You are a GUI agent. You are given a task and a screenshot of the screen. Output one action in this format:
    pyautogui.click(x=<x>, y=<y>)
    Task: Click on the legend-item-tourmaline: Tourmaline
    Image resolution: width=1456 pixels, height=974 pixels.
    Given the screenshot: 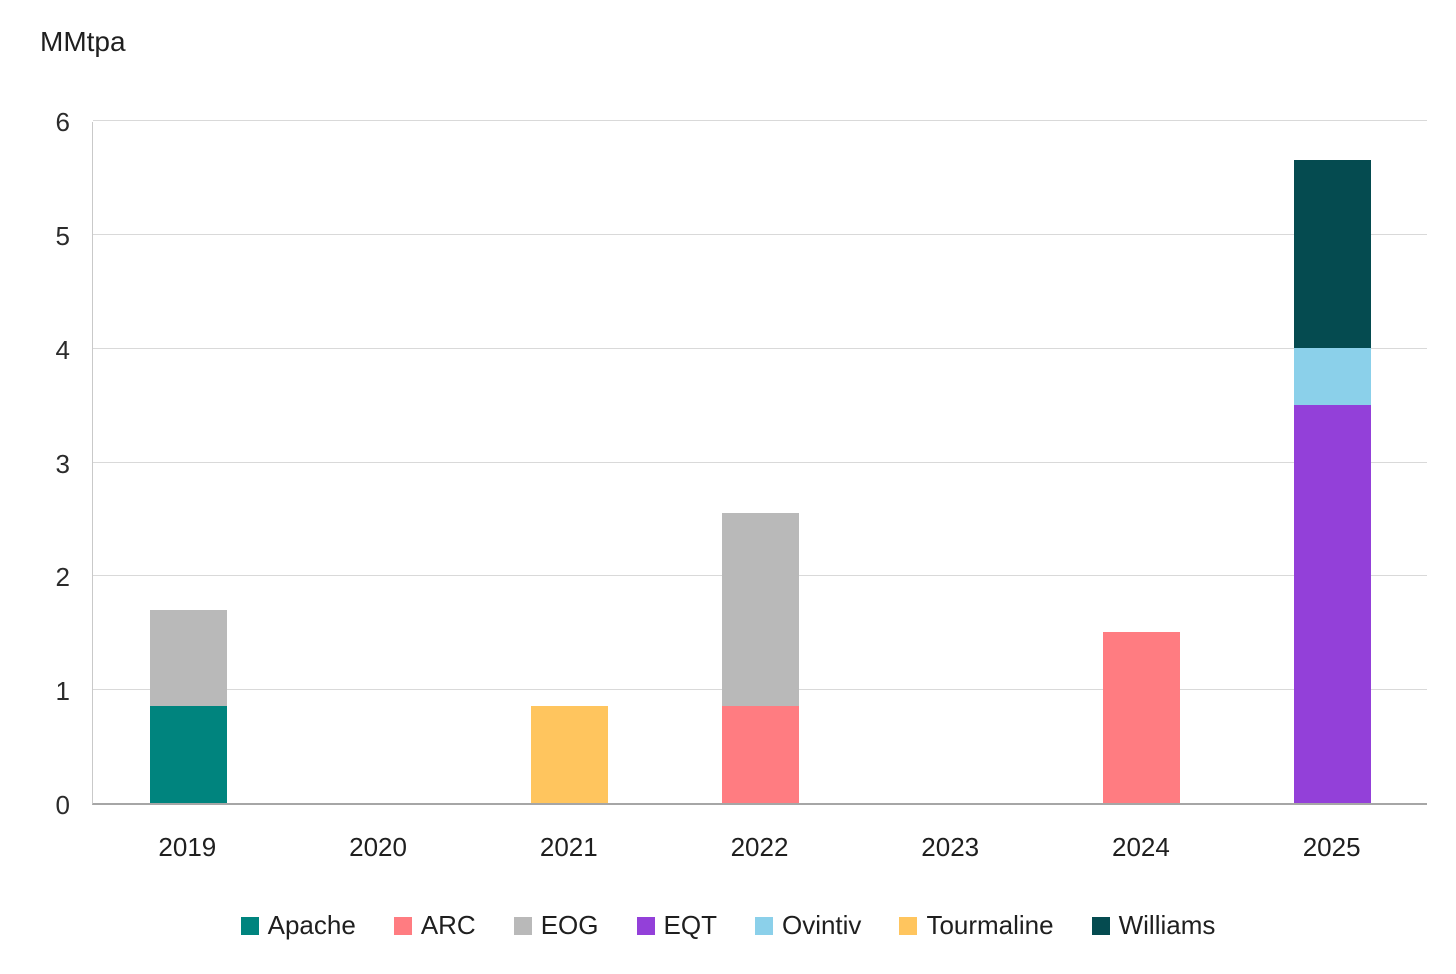 What is the action you would take?
    pyautogui.click(x=976, y=925)
    